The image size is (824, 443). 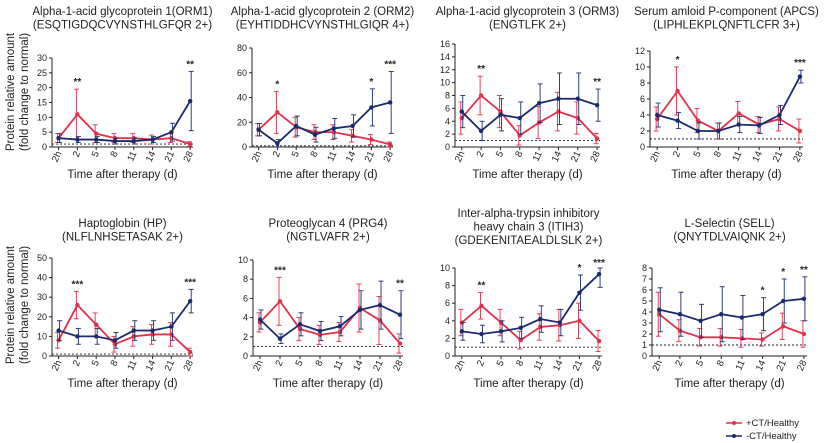 What do you see at coordinates (42, 88) in the screenshot?
I see `y-tick-label: 20` at bounding box center [42, 88].